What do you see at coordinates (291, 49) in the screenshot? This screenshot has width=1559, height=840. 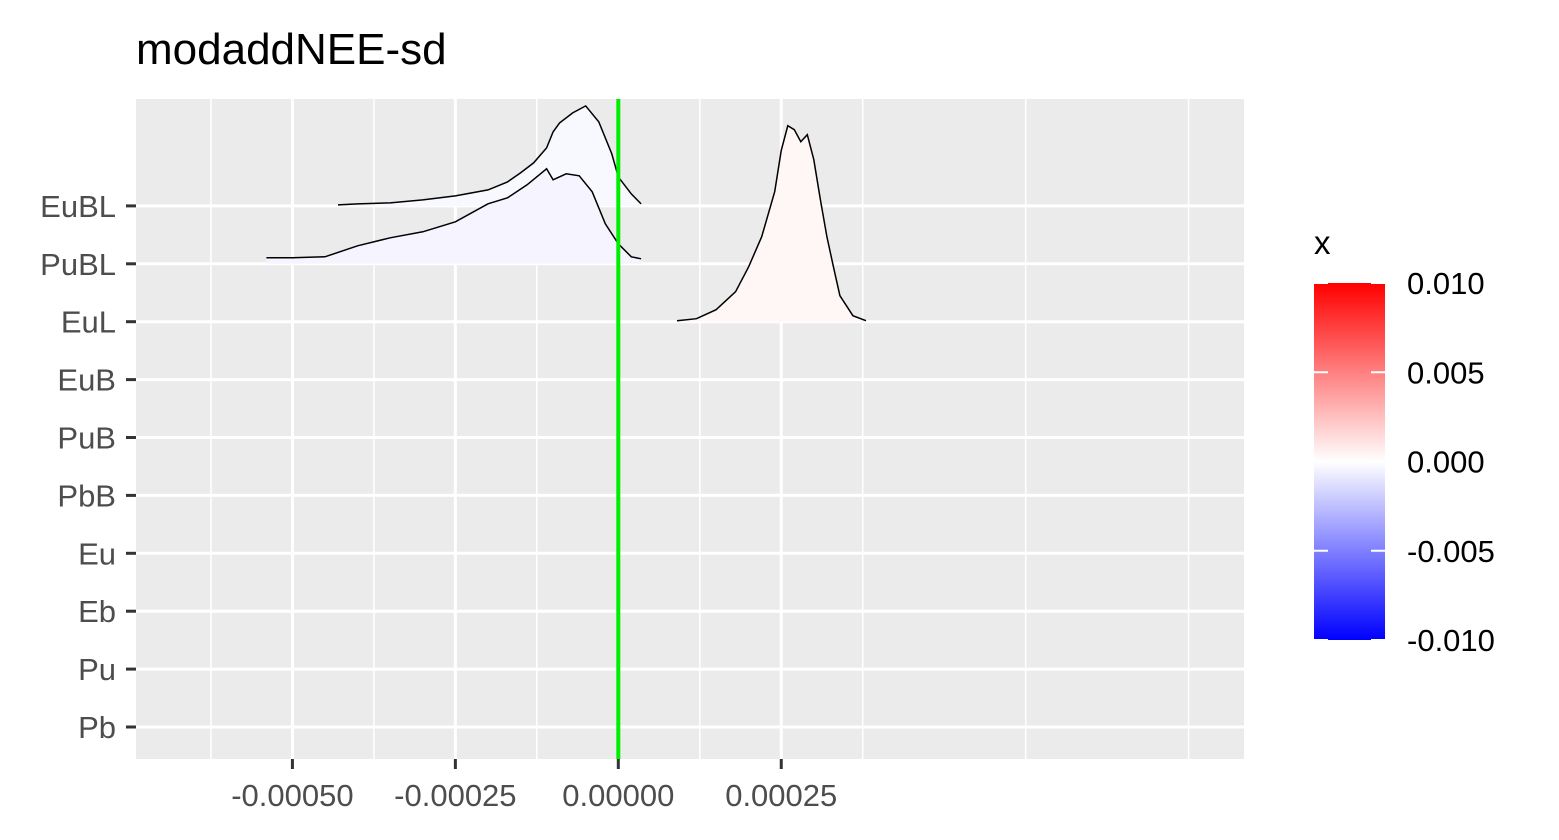 I see `chart-title: modaddNEE-sd` at bounding box center [291, 49].